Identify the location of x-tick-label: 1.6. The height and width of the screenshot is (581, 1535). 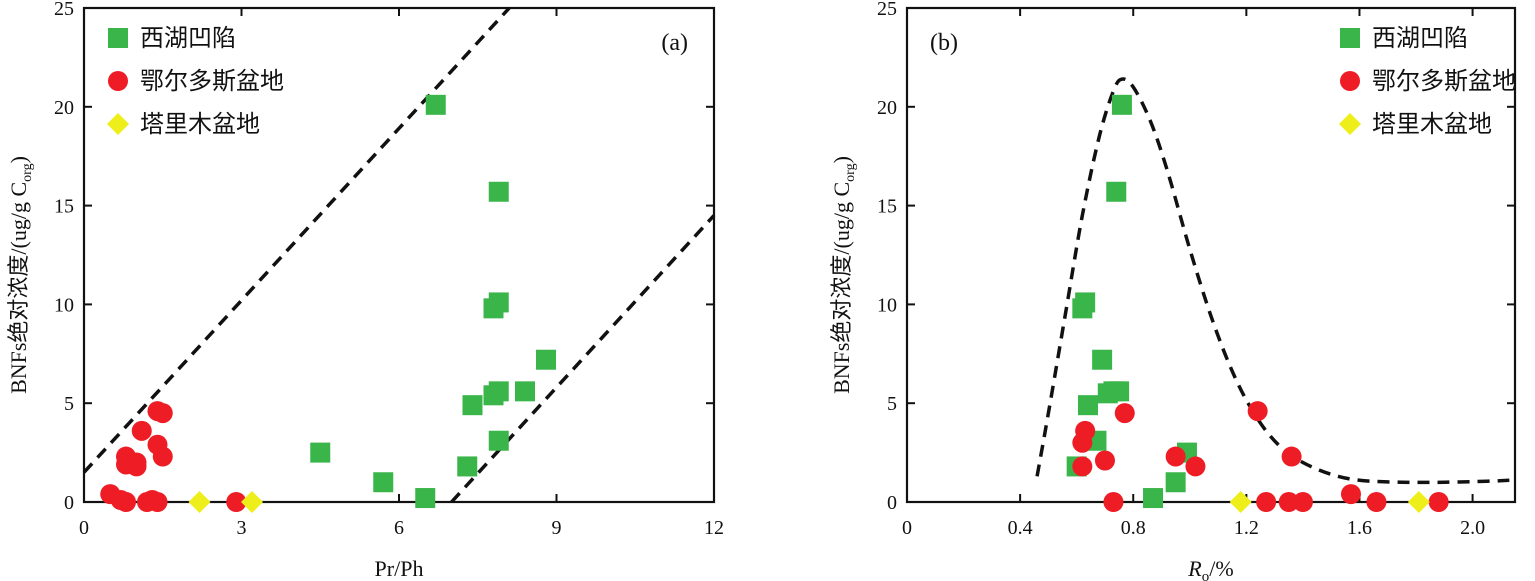
(1359, 528).